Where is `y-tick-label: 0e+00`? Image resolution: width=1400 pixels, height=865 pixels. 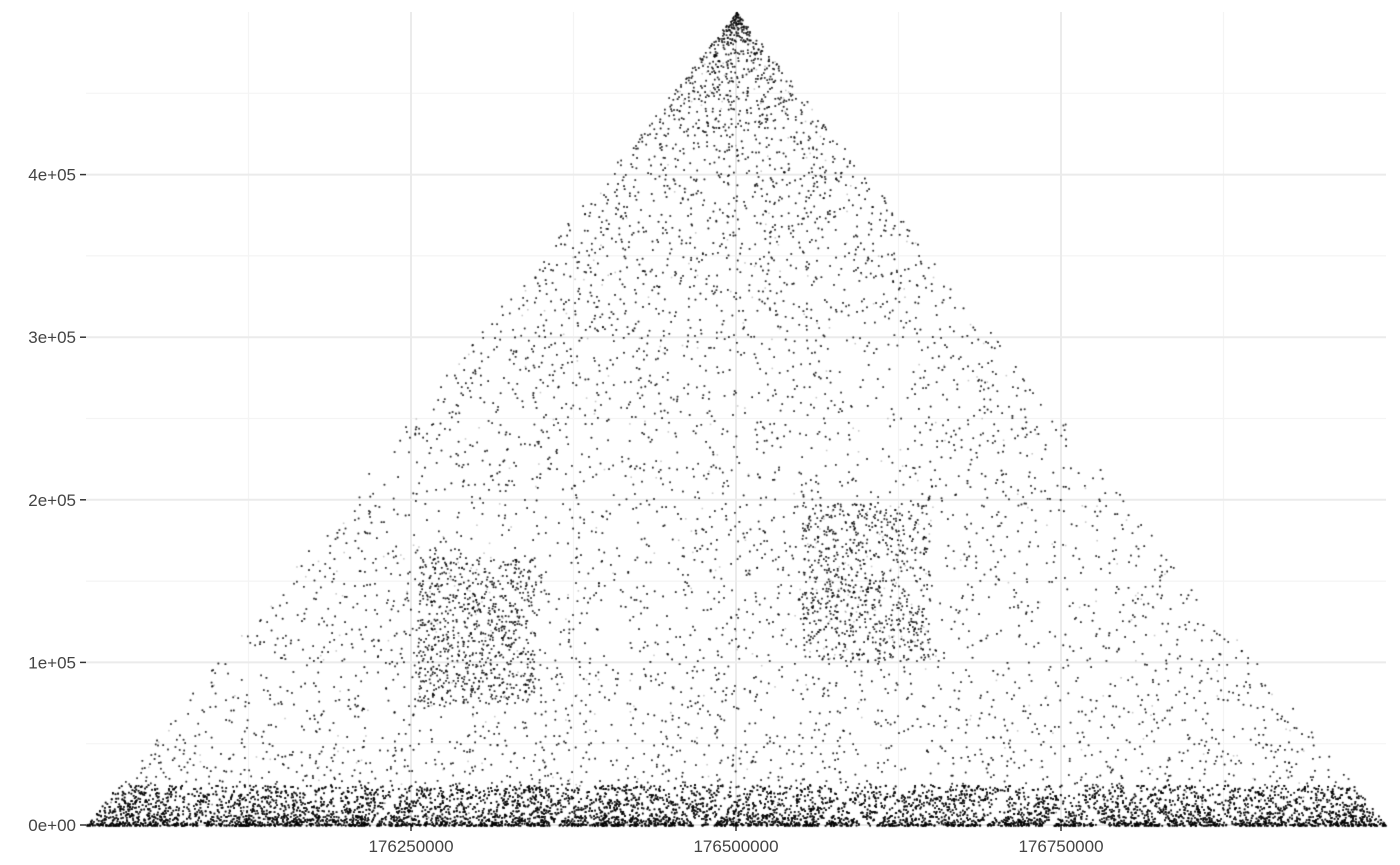 y-tick-label: 0e+00 is located at coordinates (52, 825).